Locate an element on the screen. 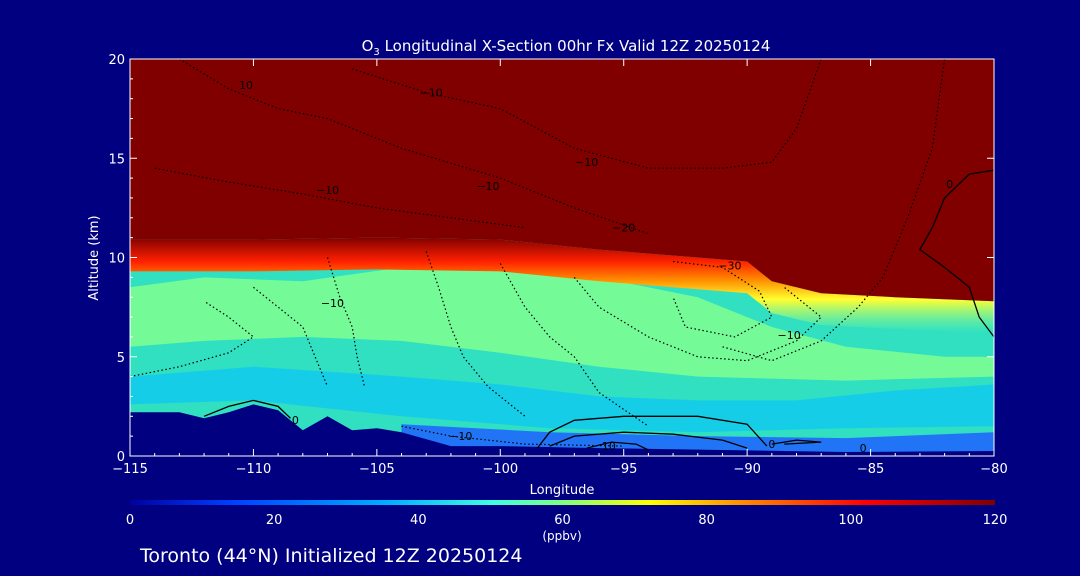  colorbar-tick-label: 80 is located at coordinates (706, 520).